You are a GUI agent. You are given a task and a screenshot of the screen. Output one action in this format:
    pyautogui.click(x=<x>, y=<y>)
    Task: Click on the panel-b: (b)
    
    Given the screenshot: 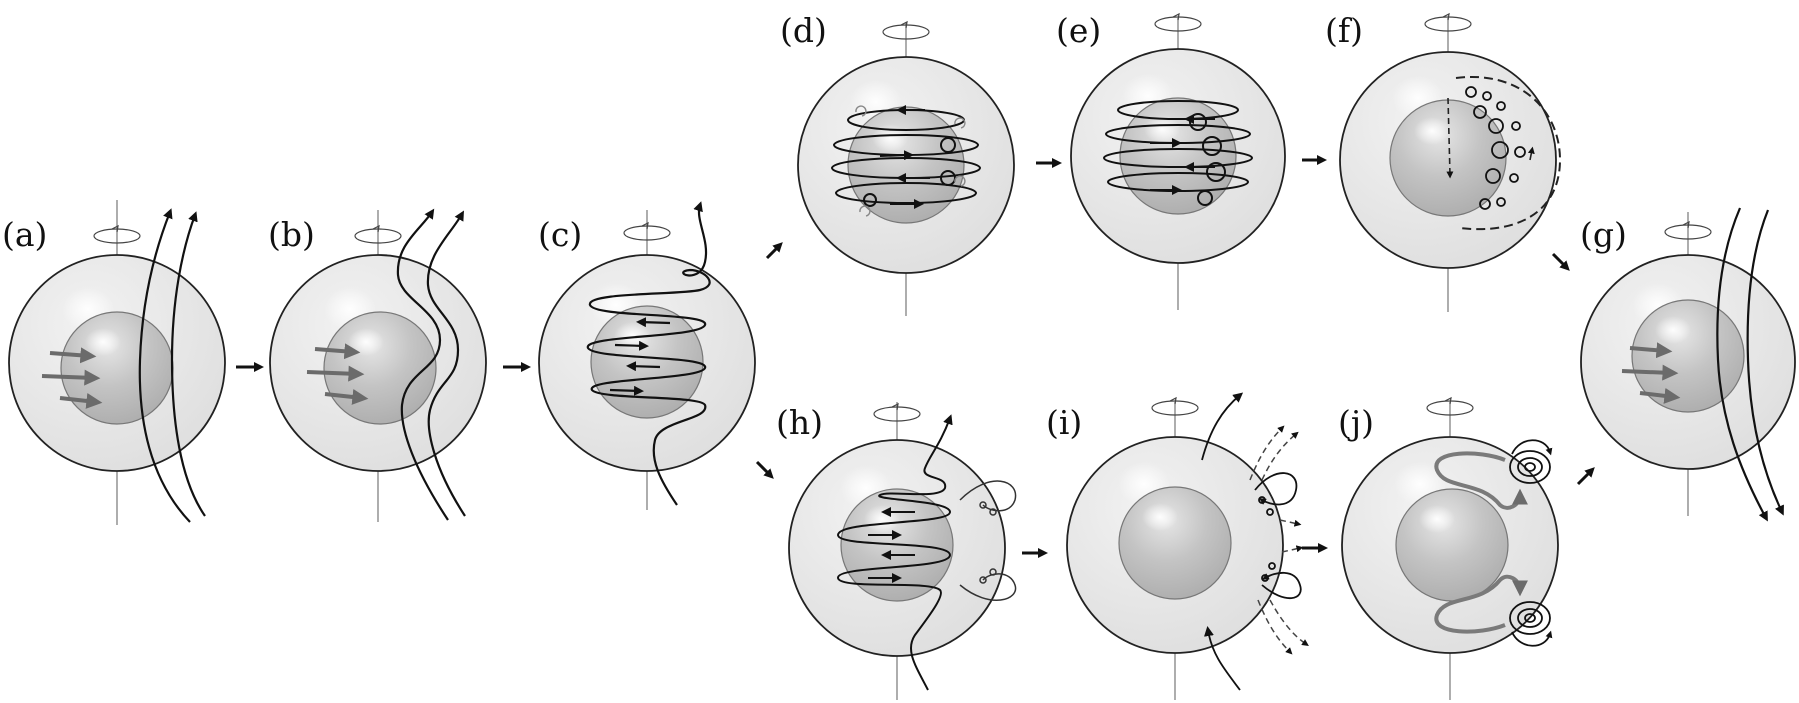 What is the action you would take?
    pyautogui.click(x=377, y=365)
    